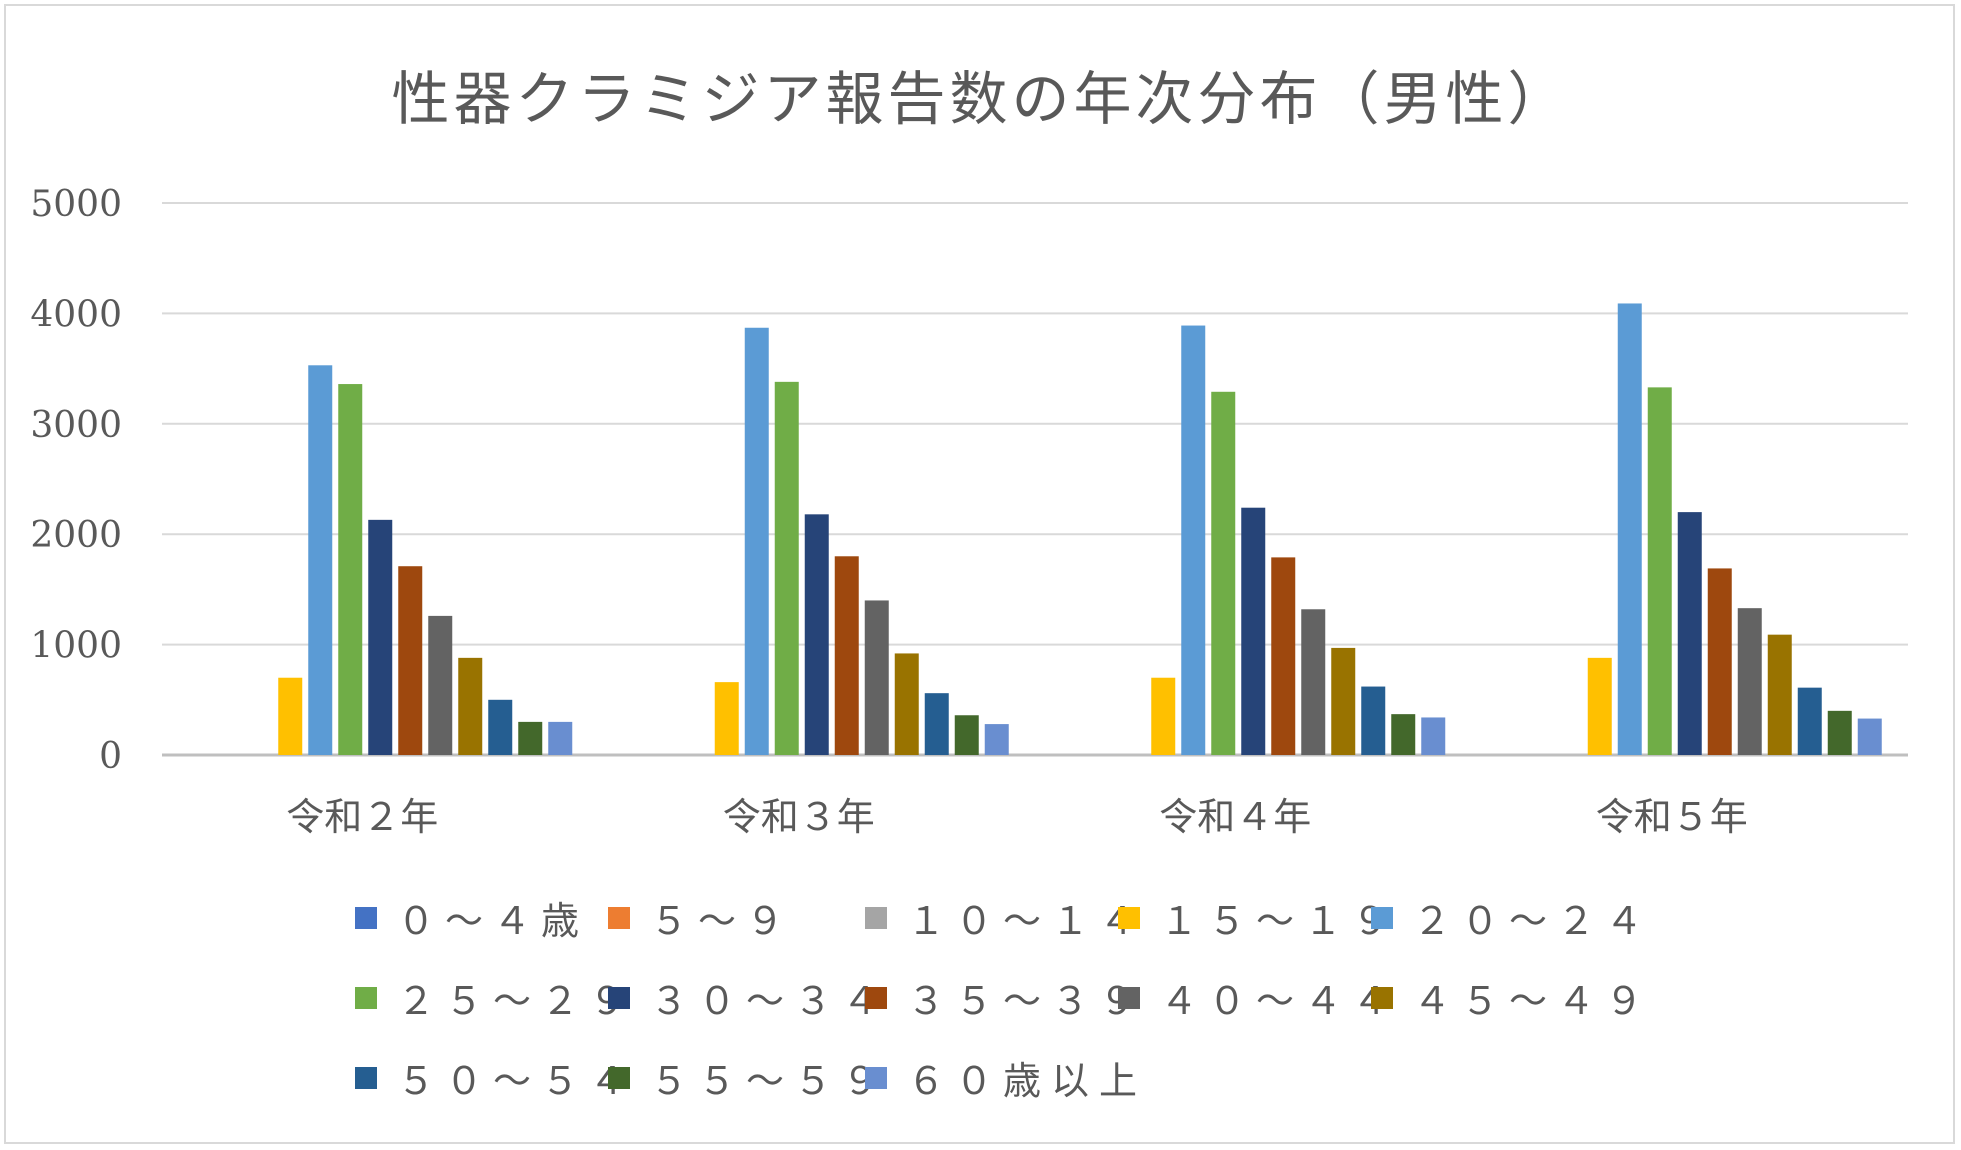 The width and height of the screenshot is (1961, 1150). I want to click on x-tick-label: 令和３年, so click(799, 817).